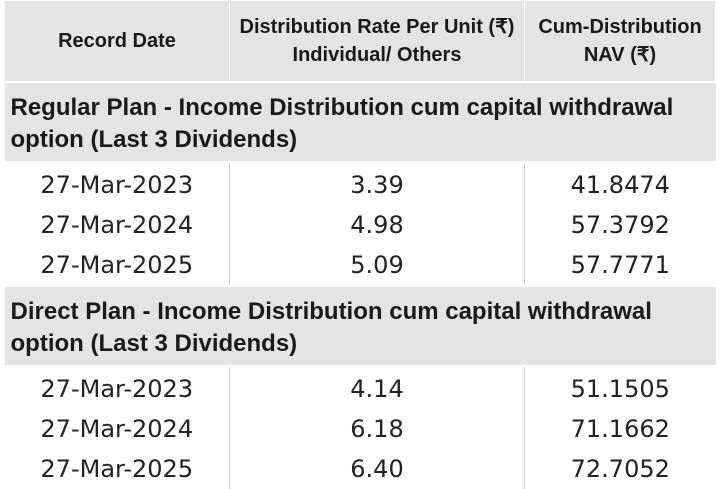 The height and width of the screenshot is (489, 719). Describe the element at coordinates (620, 27) in the screenshot. I see `nav-header-line1: Cum-Distribution` at that location.